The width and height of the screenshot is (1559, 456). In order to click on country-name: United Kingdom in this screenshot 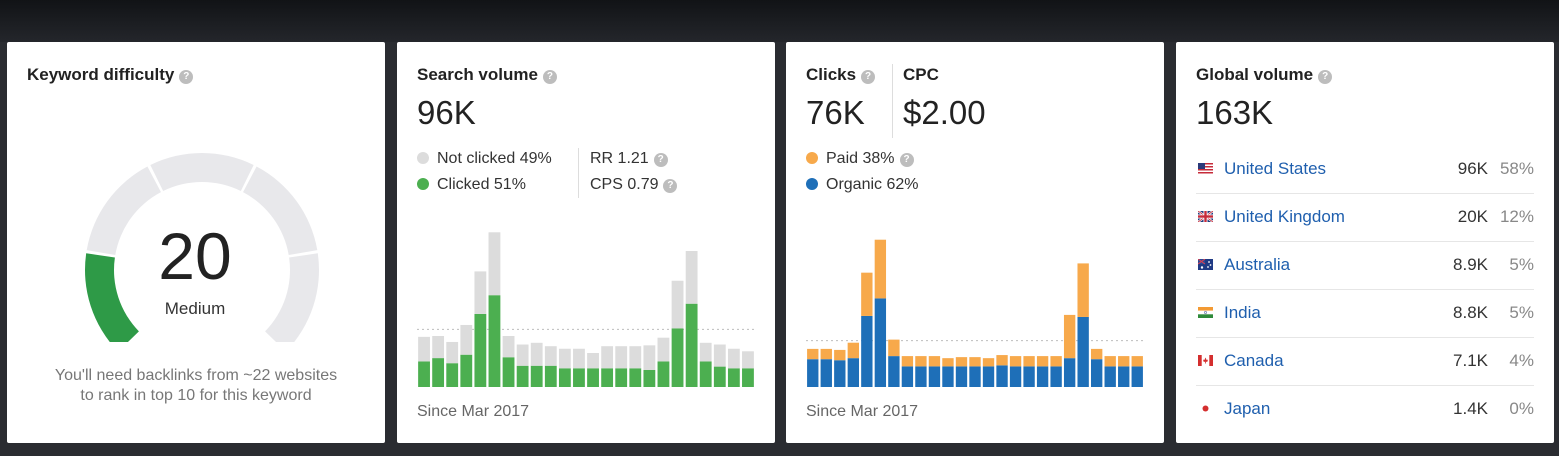, I will do `click(1284, 216)`.